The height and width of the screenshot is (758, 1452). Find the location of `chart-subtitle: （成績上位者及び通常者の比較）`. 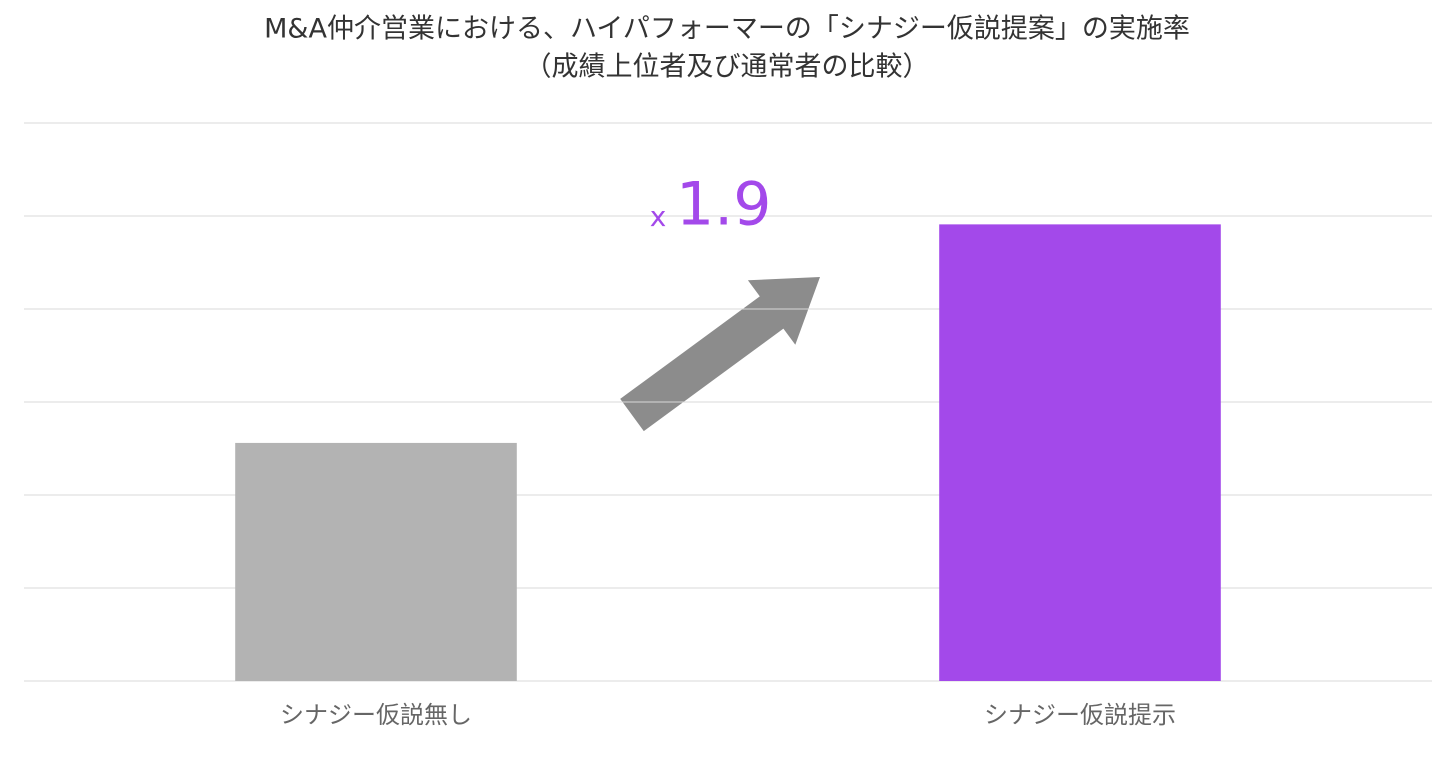

chart-subtitle: （成績上位者及び通常者の比較） is located at coordinates (727, 67).